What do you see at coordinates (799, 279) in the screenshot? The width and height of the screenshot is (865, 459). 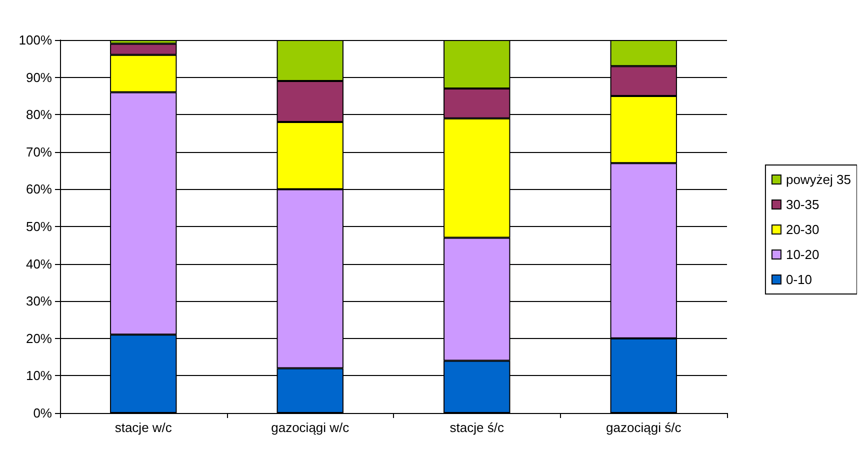 I see `legend-label: 0-10` at bounding box center [799, 279].